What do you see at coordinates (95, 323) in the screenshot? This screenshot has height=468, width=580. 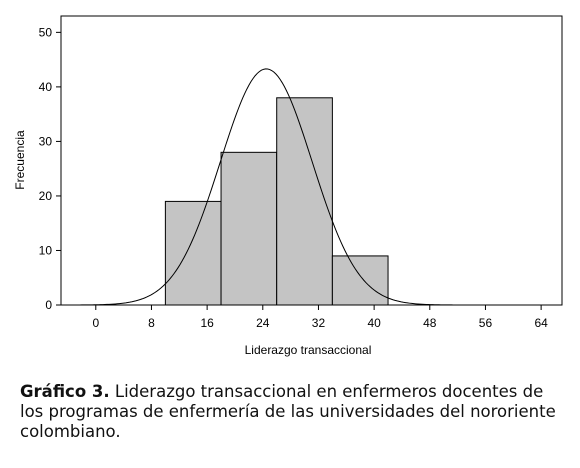 I see `x-tick-label: 0` at bounding box center [95, 323].